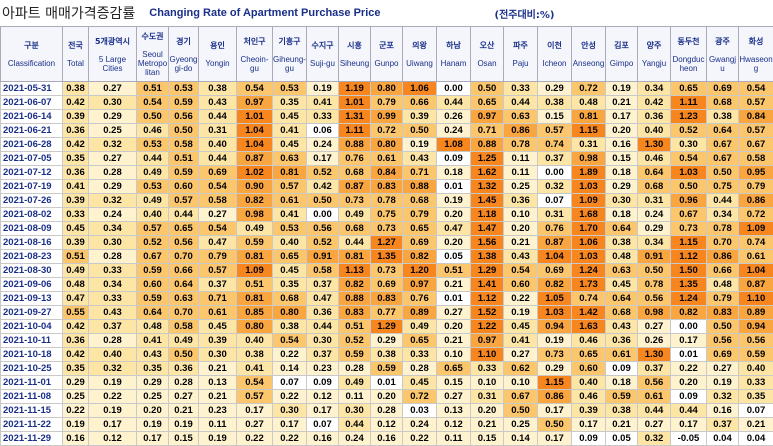 This screenshot has height=446, width=773. What do you see at coordinates (420, 159) in the screenshot?
I see `value-cell: 0.43` at bounding box center [420, 159].